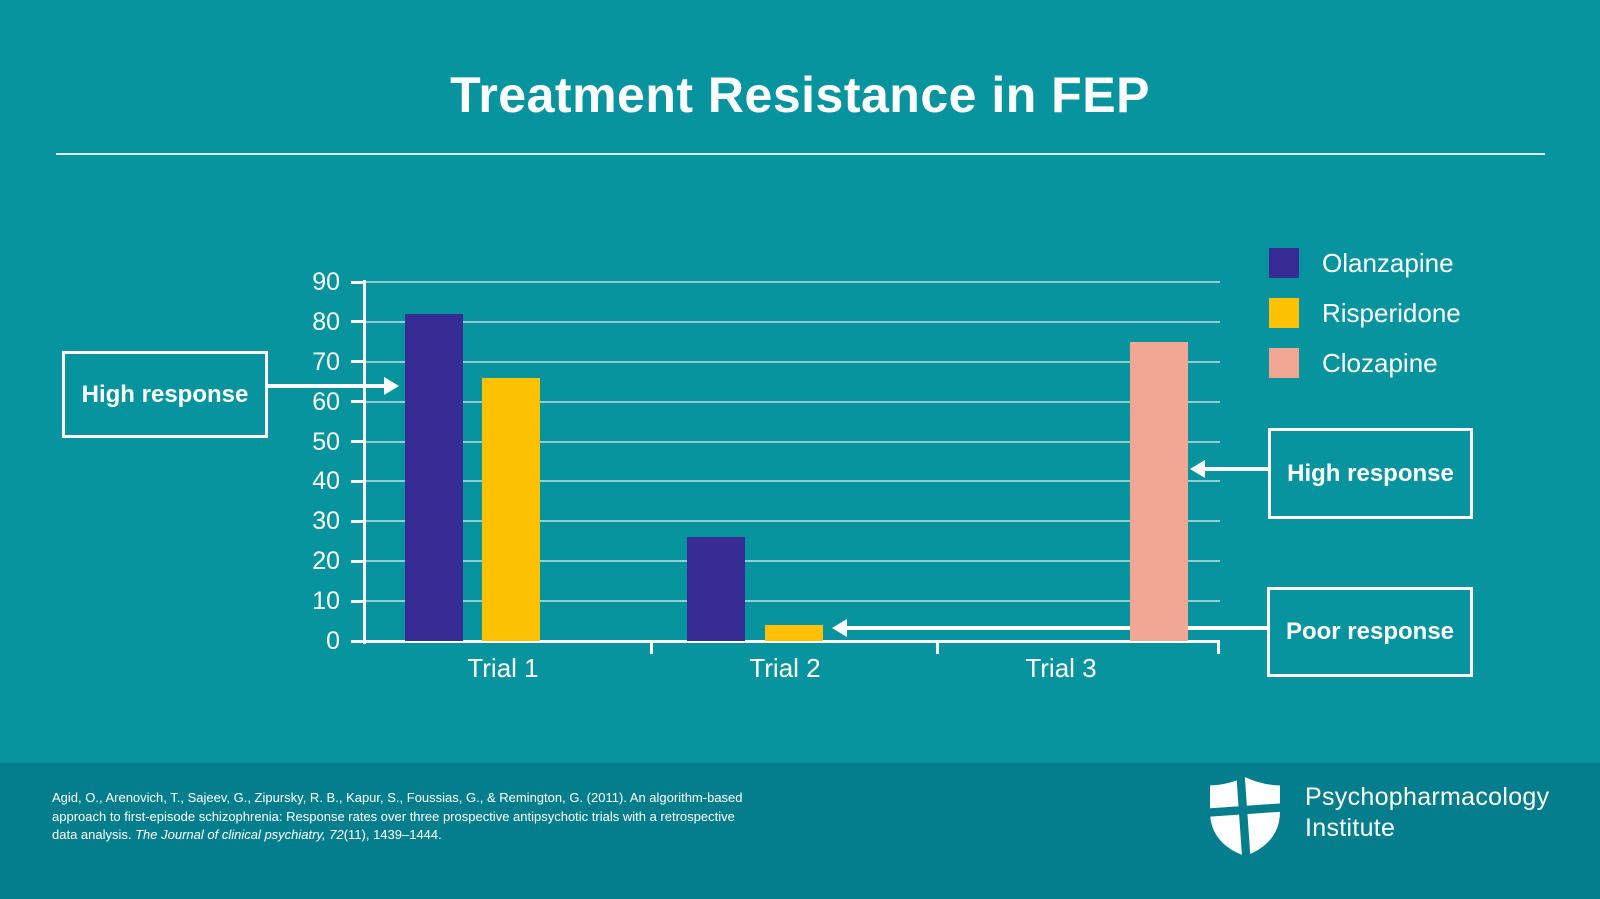 The image size is (1600, 899). I want to click on citation-line3-prefix: data analysis., so click(94, 834).